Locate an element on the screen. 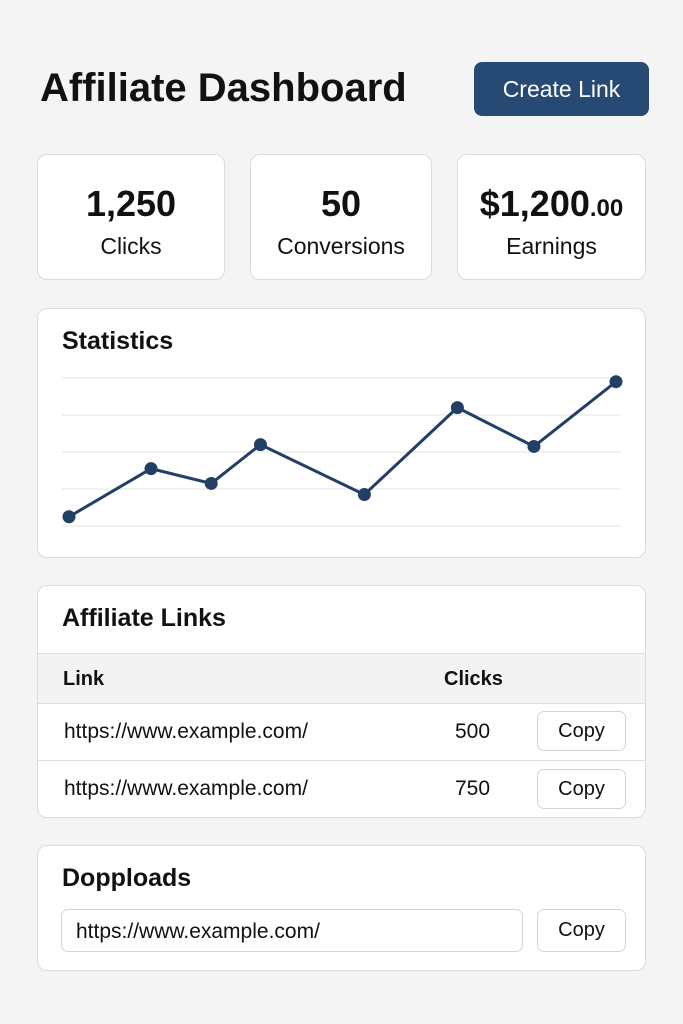 This screenshot has width=683, height=1024. stat-card: 1,250 Clicks is located at coordinates (131, 217).